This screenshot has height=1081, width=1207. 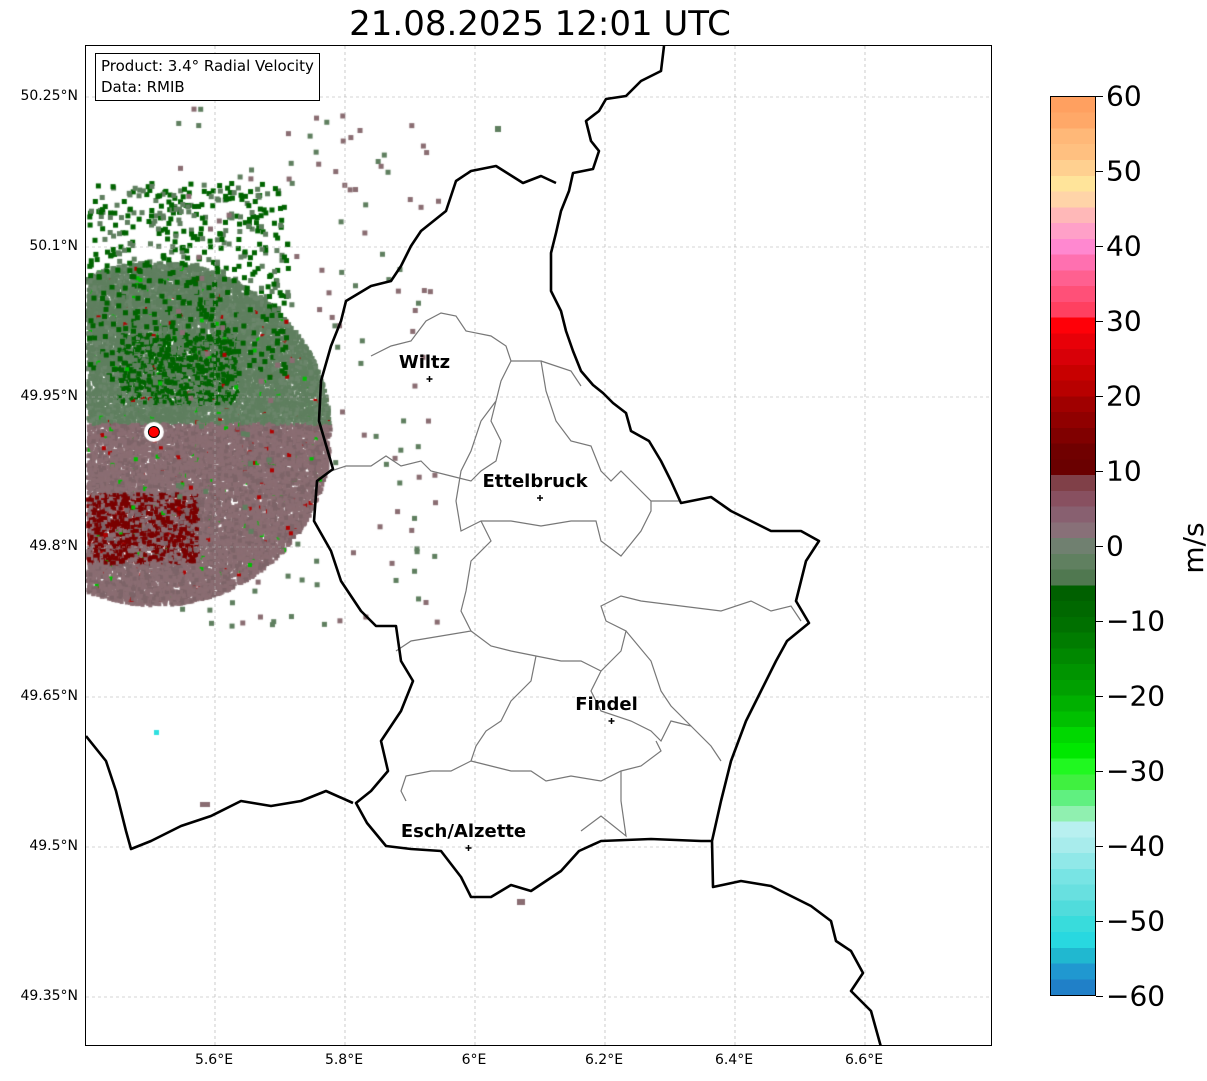 I want to click on lon-tick-label: 6.6°E, so click(x=864, y=1060).